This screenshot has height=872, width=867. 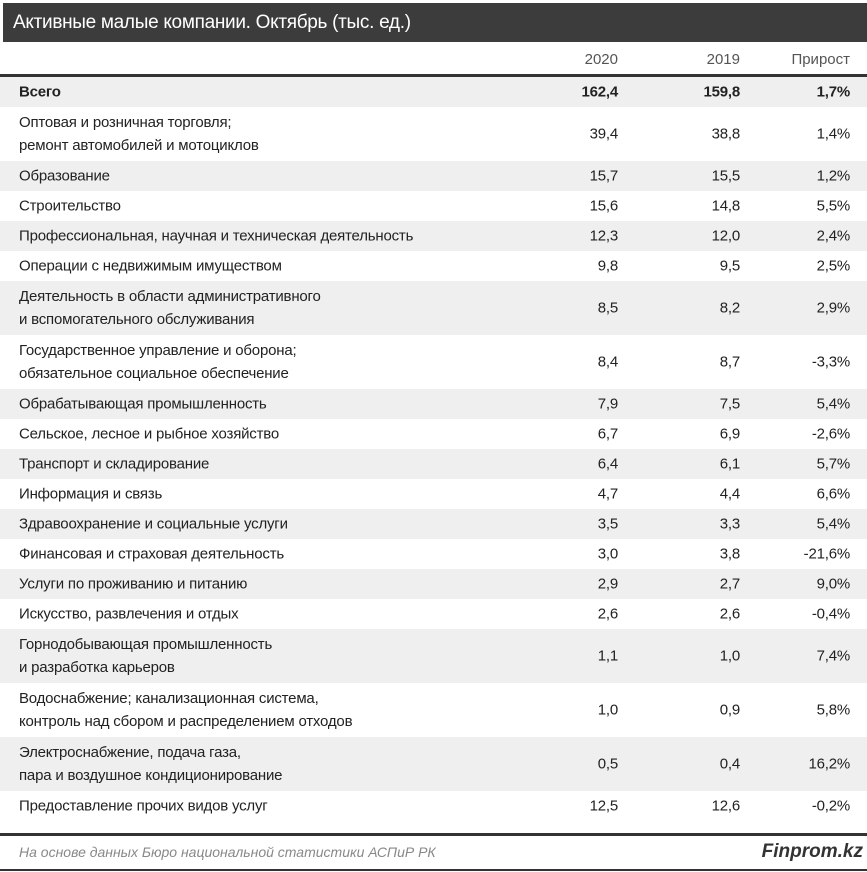 What do you see at coordinates (601, 59) in the screenshot?
I see `column-header-2020: 2020` at bounding box center [601, 59].